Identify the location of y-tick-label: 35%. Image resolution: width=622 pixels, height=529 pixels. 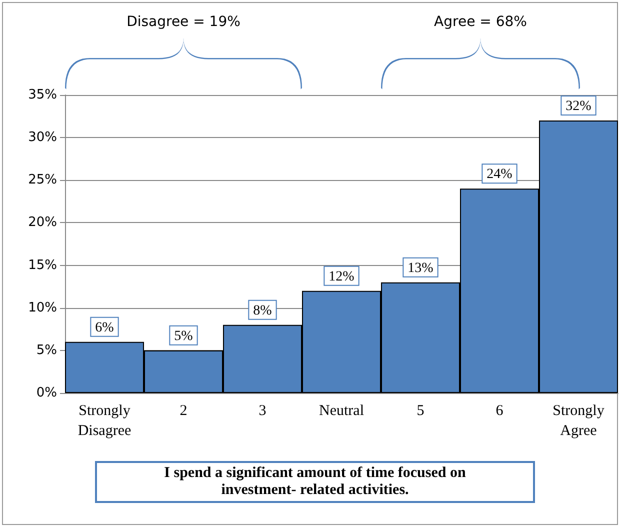
(42, 95).